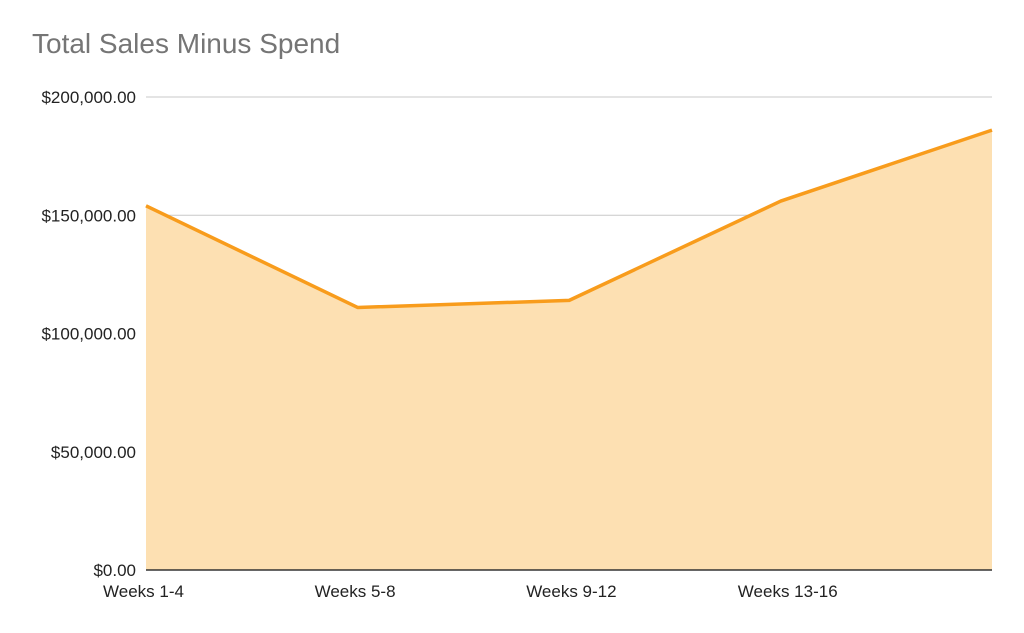 The image size is (1024, 633). What do you see at coordinates (93, 452) in the screenshot?
I see `y-tick-label: $50,000.00` at bounding box center [93, 452].